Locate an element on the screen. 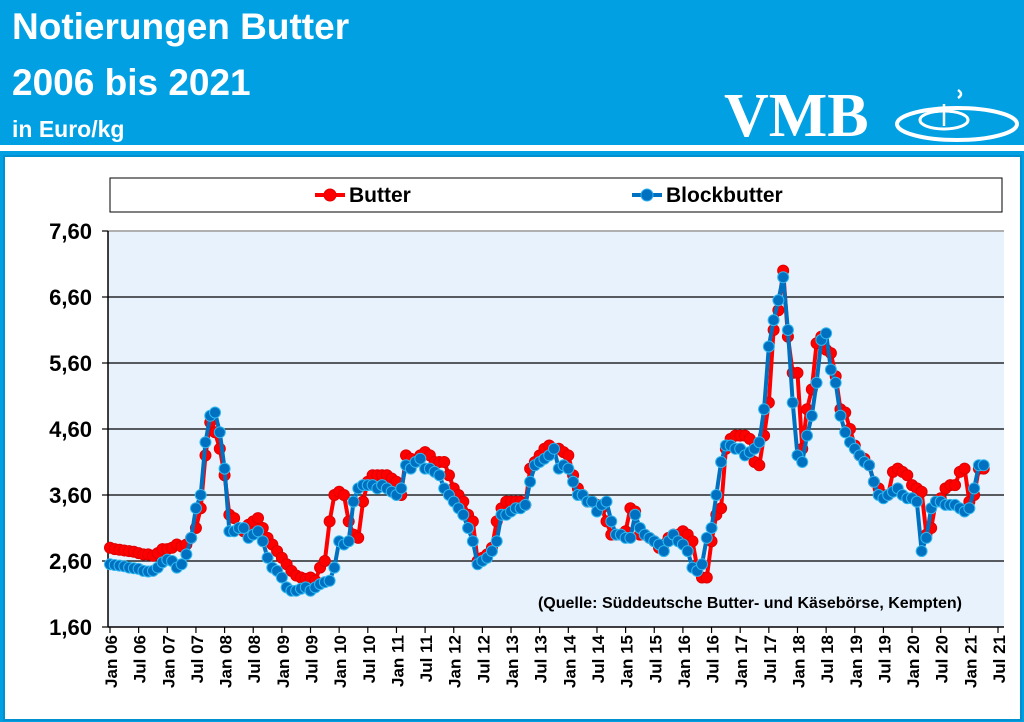  header-divider is located at coordinates (512, 148).